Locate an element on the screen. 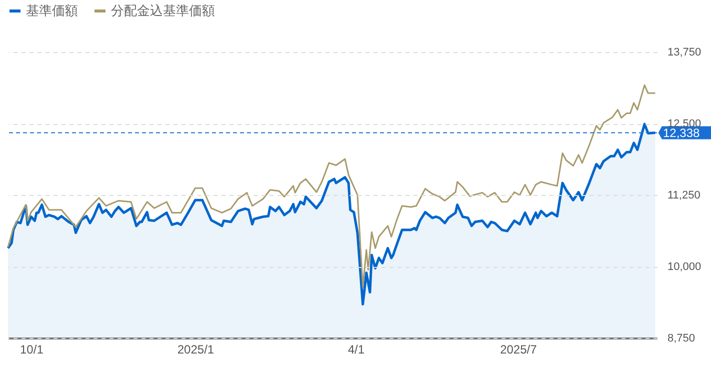  legend-label: 分配金込基準価額 is located at coordinates (163, 10).